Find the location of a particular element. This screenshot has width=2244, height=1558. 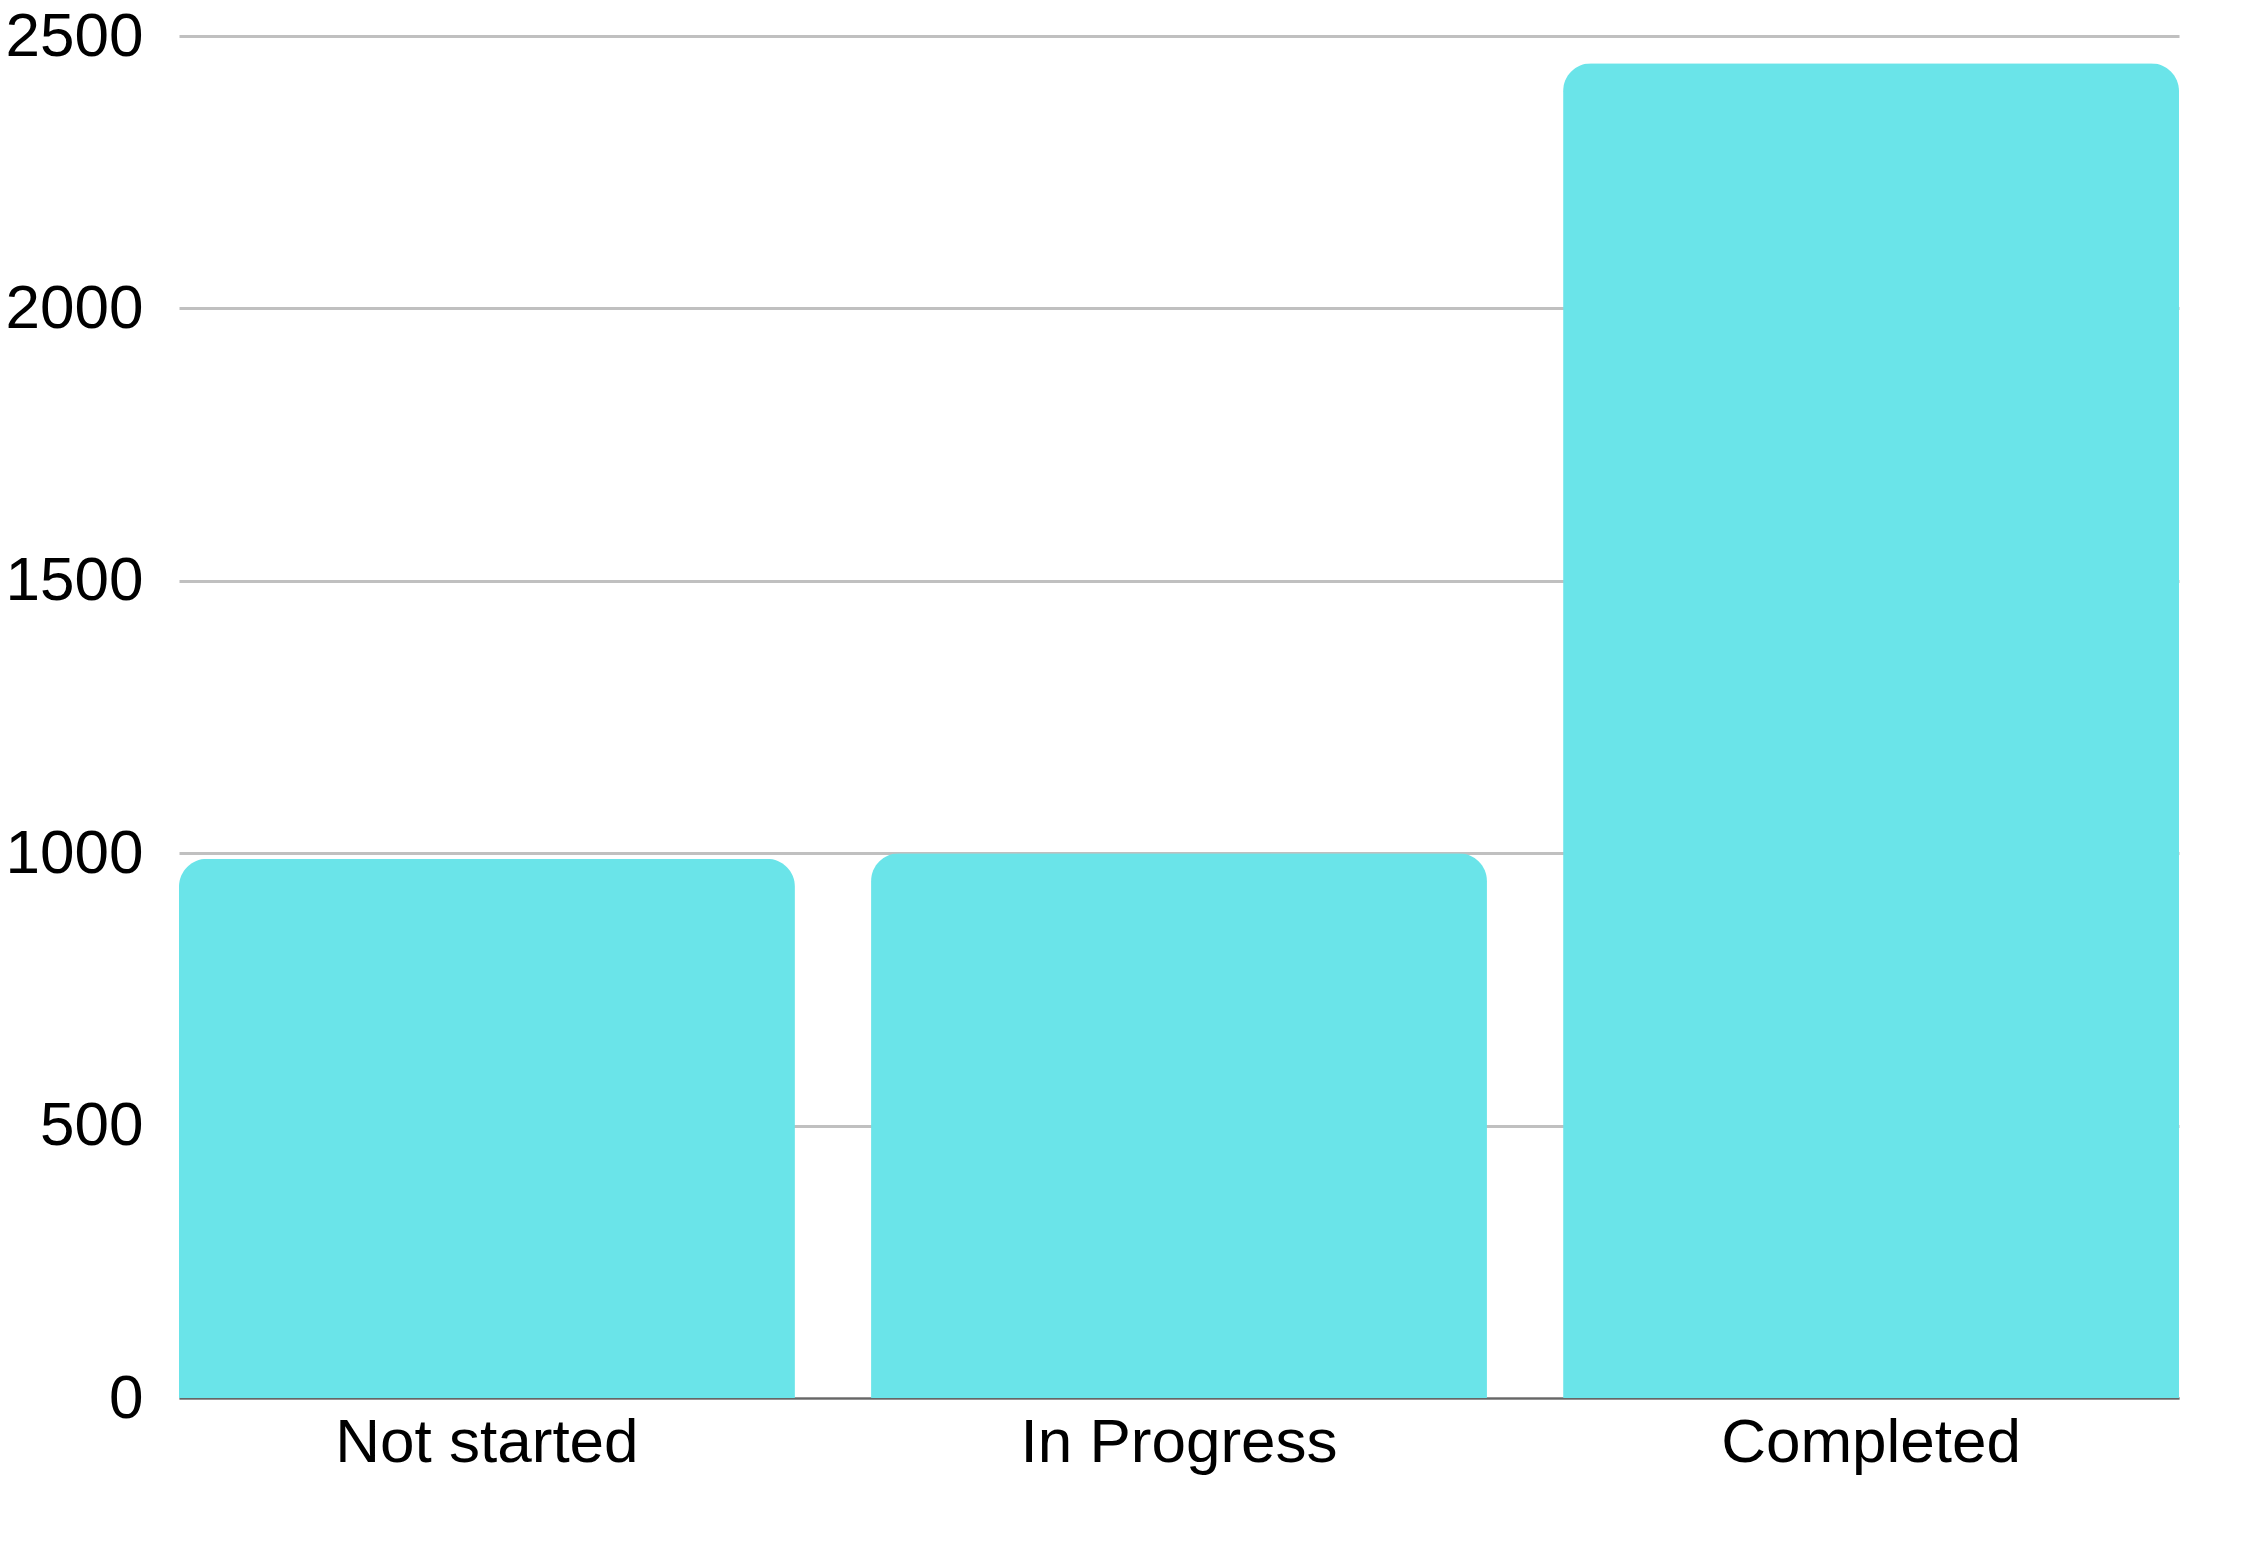

x-tick-label: In Progress is located at coordinates (1179, 1440).